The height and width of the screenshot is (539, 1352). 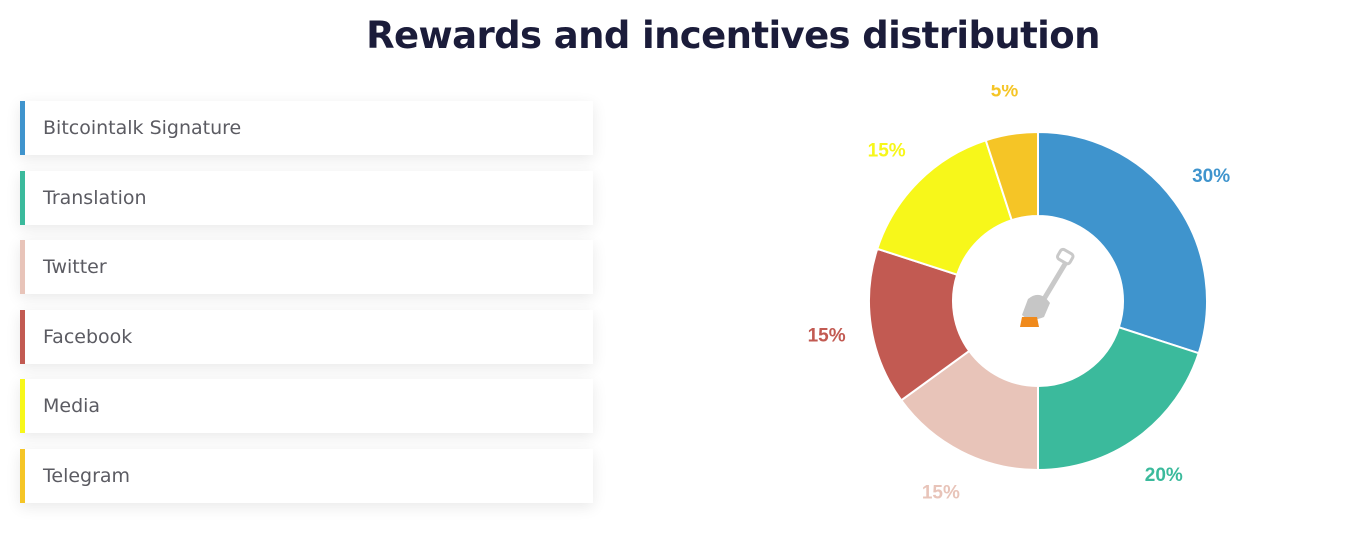 What do you see at coordinates (306, 267) in the screenshot?
I see `legend-item-twitter: Twitter` at bounding box center [306, 267].